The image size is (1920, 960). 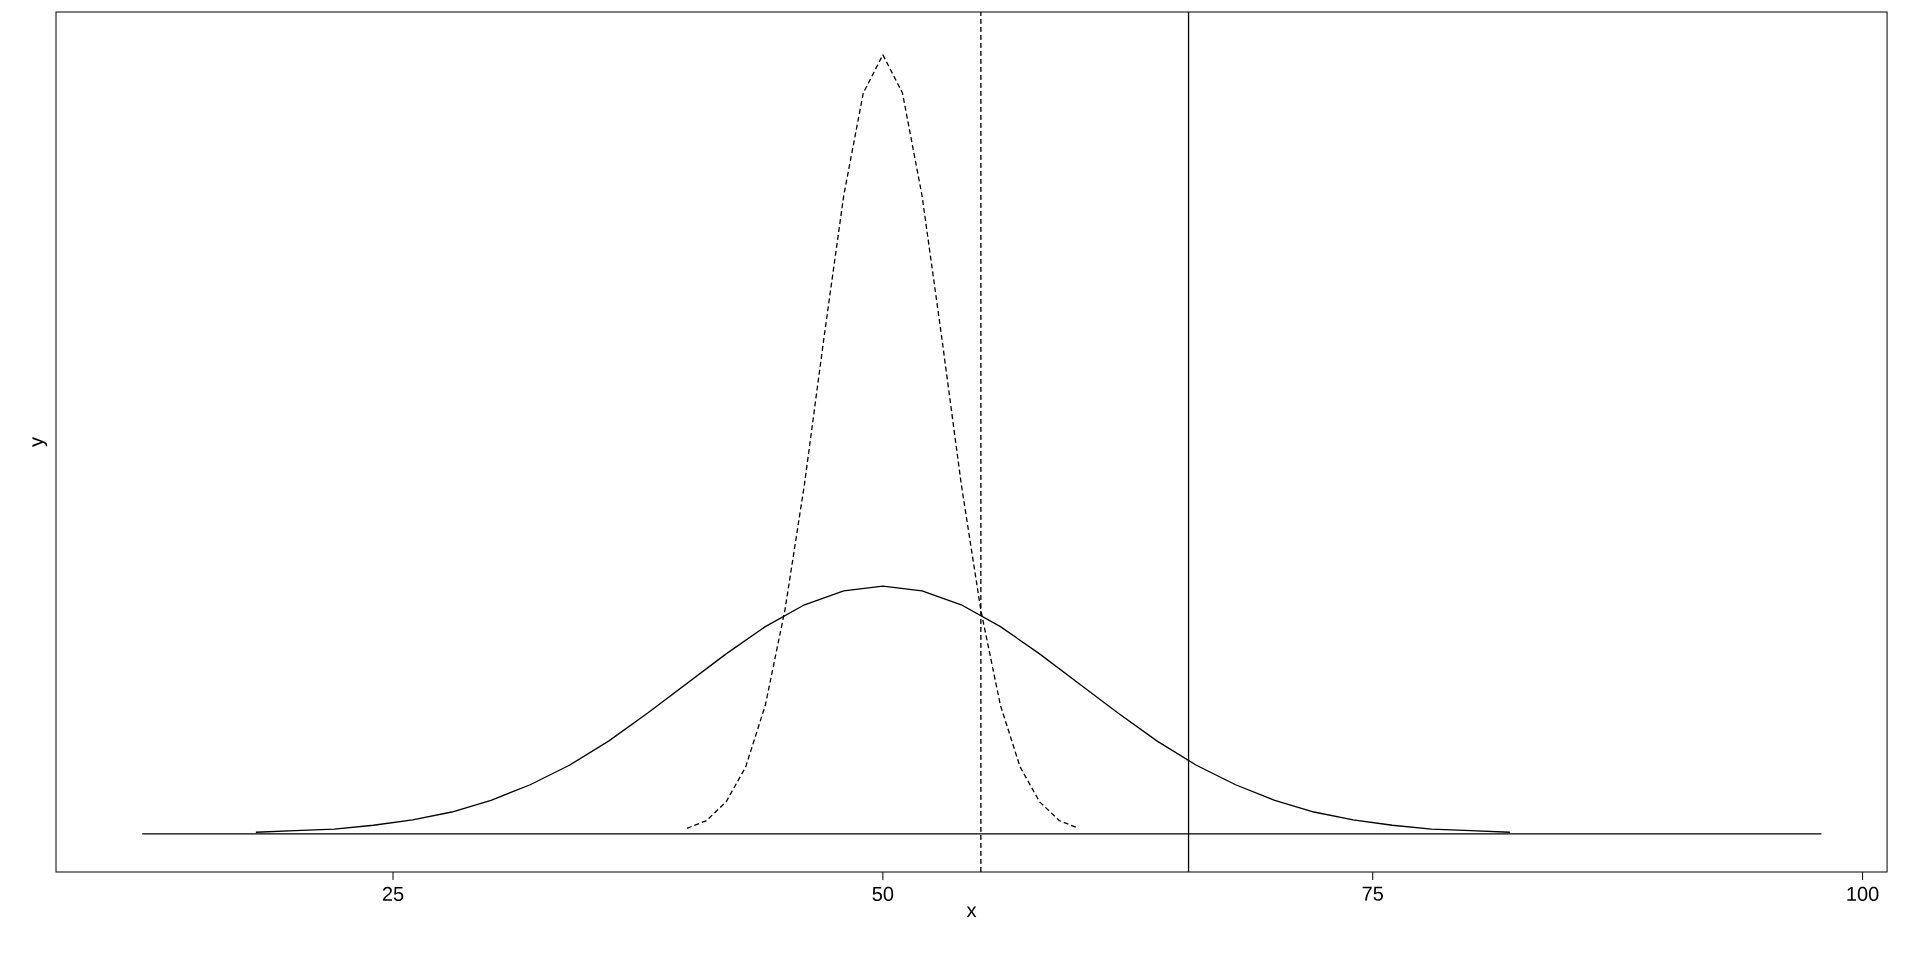 What do you see at coordinates (1373, 893) in the screenshot?
I see `x-tick-label: 75` at bounding box center [1373, 893].